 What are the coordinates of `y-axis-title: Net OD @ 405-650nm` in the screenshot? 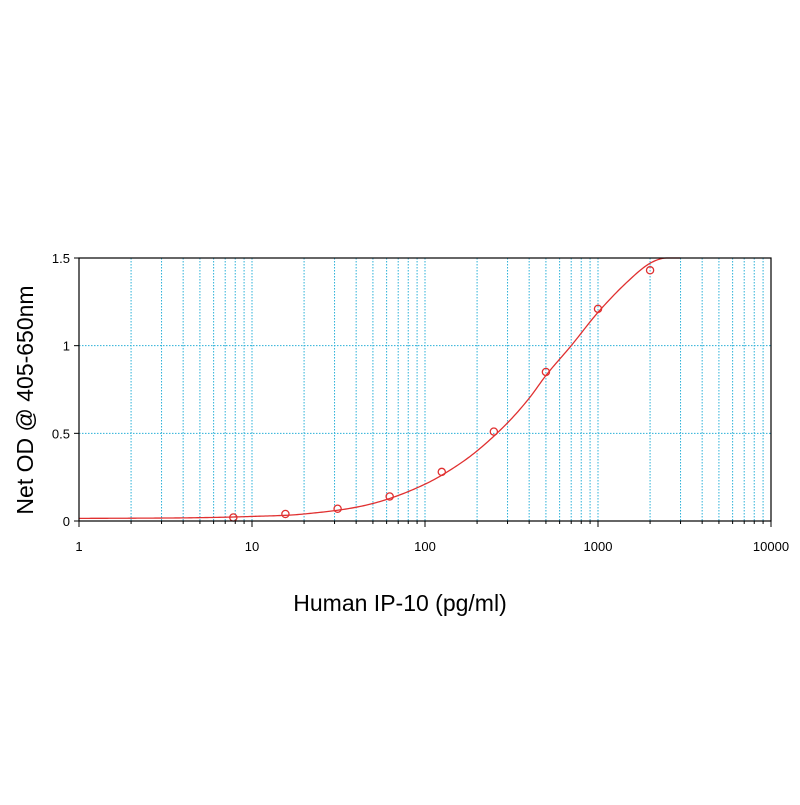 It's located at (25, 399).